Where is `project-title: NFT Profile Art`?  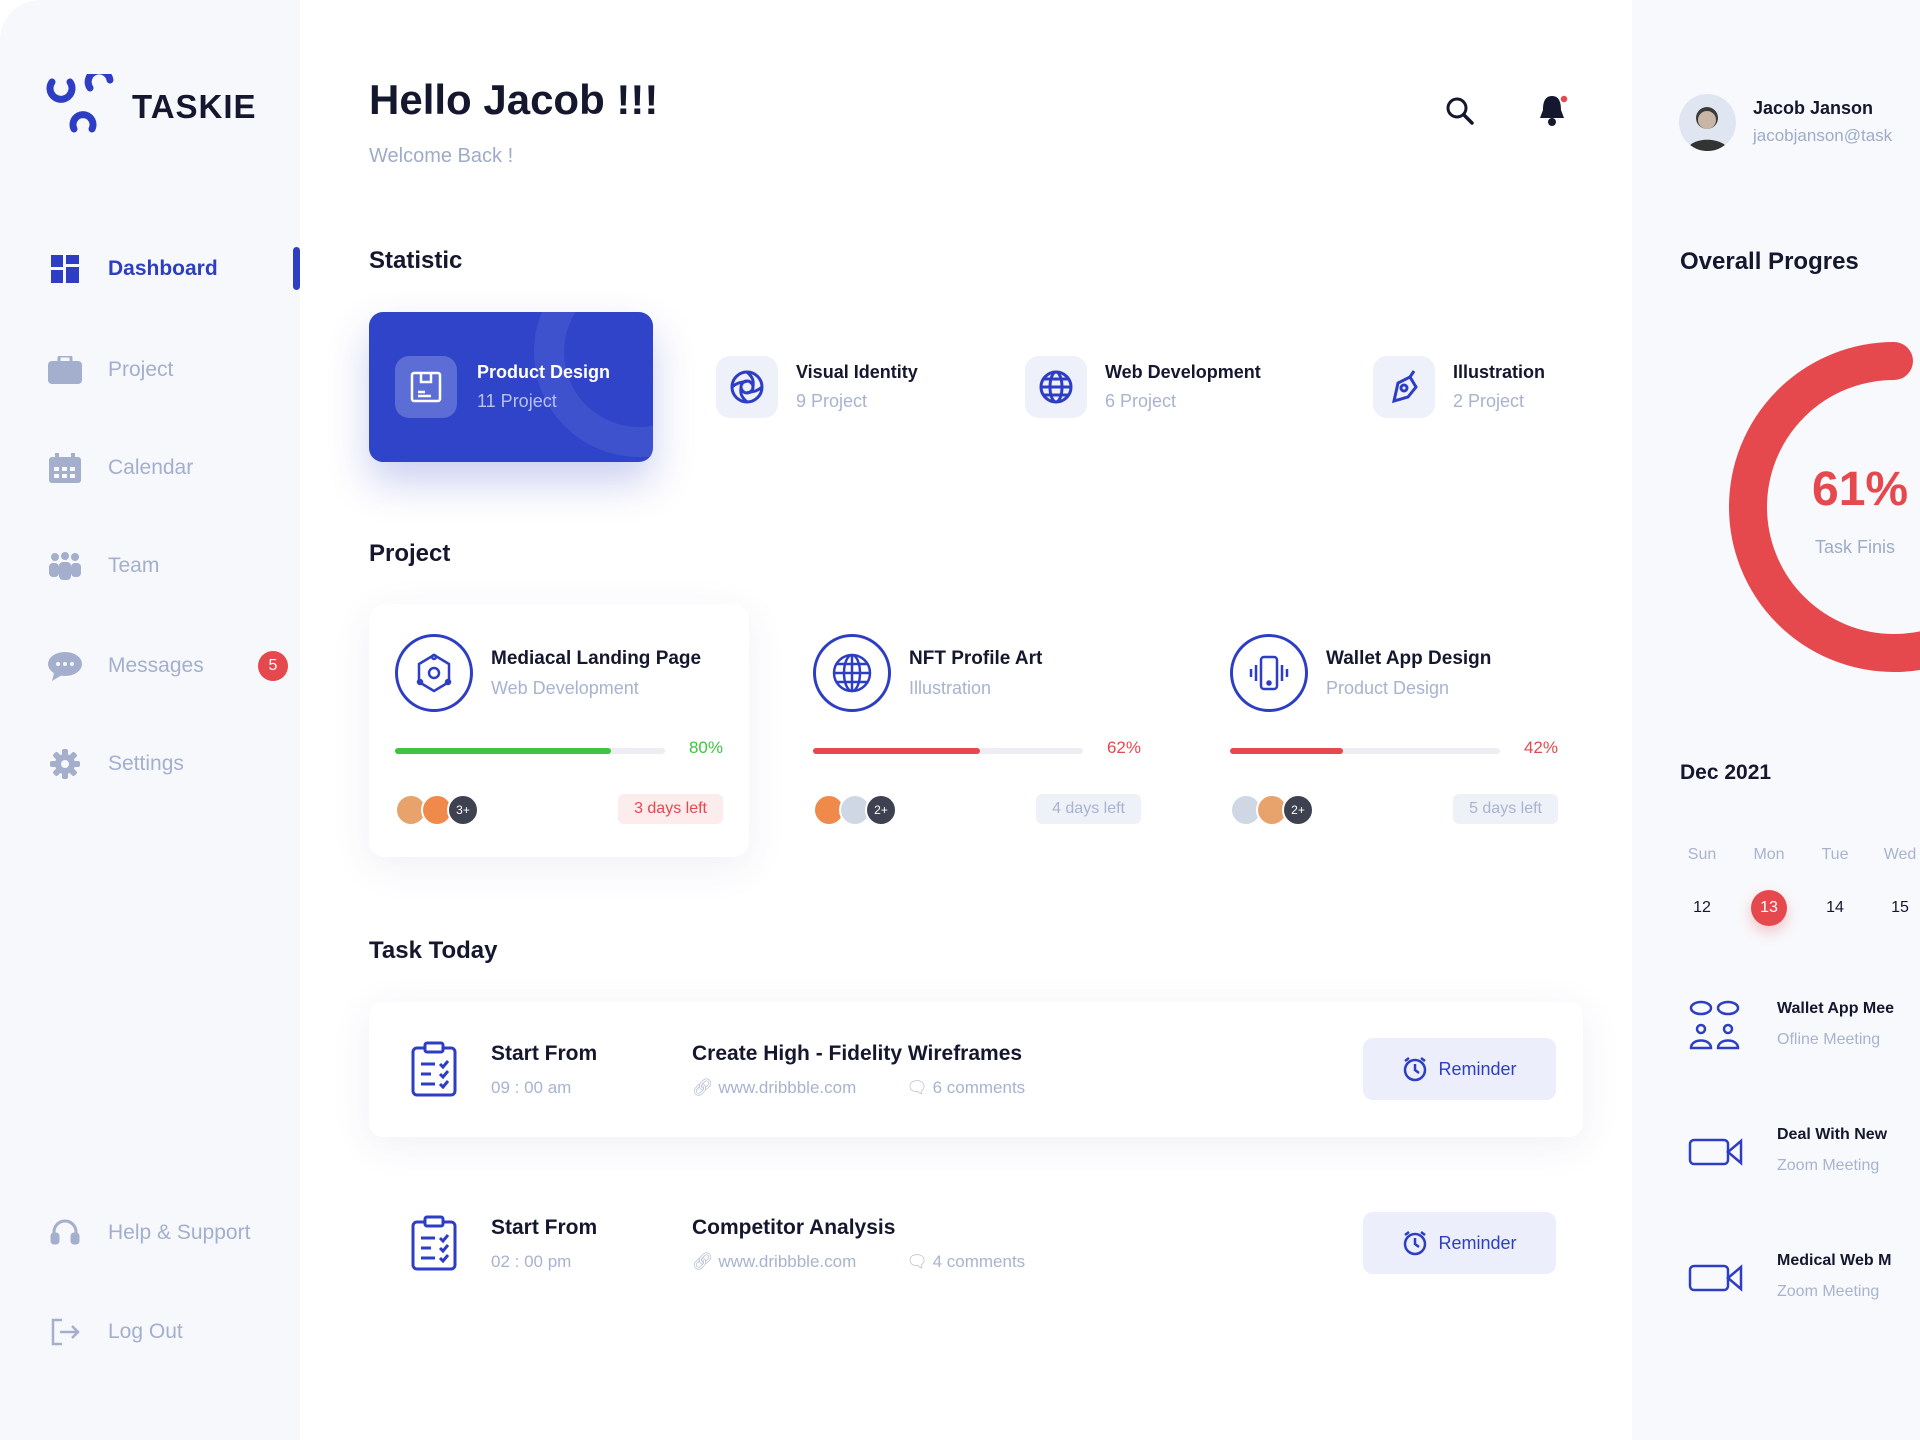 project-title: NFT Profile Art is located at coordinates (976, 658).